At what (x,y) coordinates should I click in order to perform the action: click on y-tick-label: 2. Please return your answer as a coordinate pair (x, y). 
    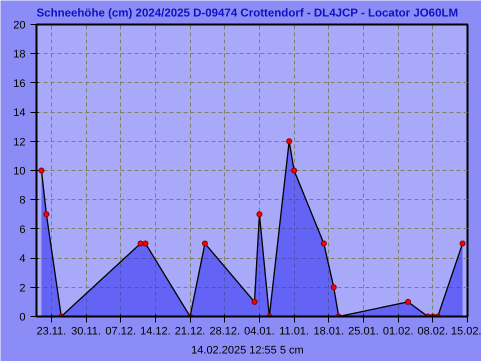
    Looking at the image, I should click on (22, 288).